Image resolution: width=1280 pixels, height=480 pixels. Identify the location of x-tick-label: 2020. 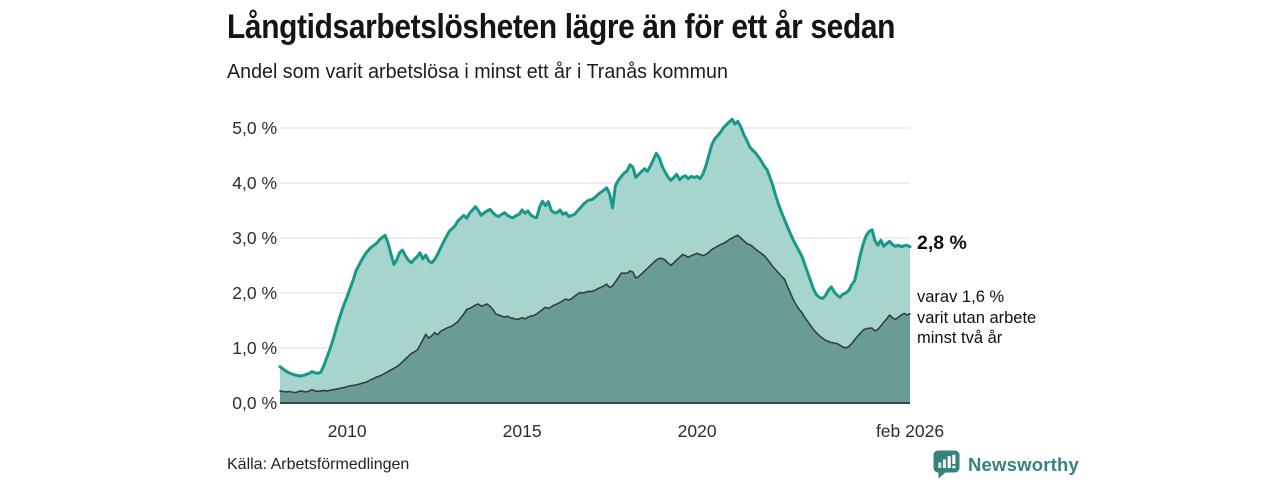
(697, 431).